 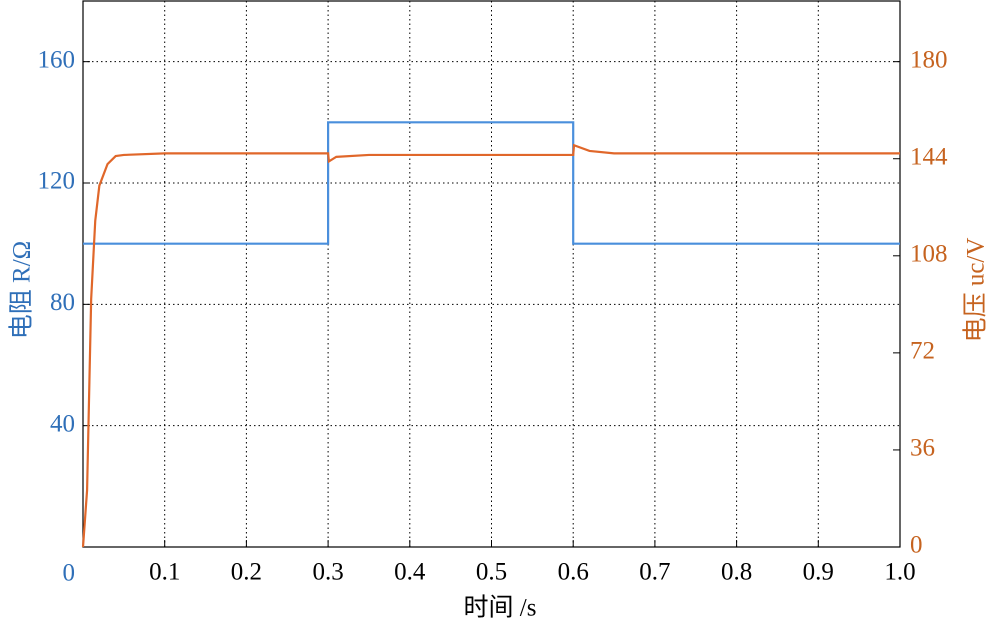 What do you see at coordinates (69, 573) in the screenshot?
I see `y-tick-label: 0` at bounding box center [69, 573].